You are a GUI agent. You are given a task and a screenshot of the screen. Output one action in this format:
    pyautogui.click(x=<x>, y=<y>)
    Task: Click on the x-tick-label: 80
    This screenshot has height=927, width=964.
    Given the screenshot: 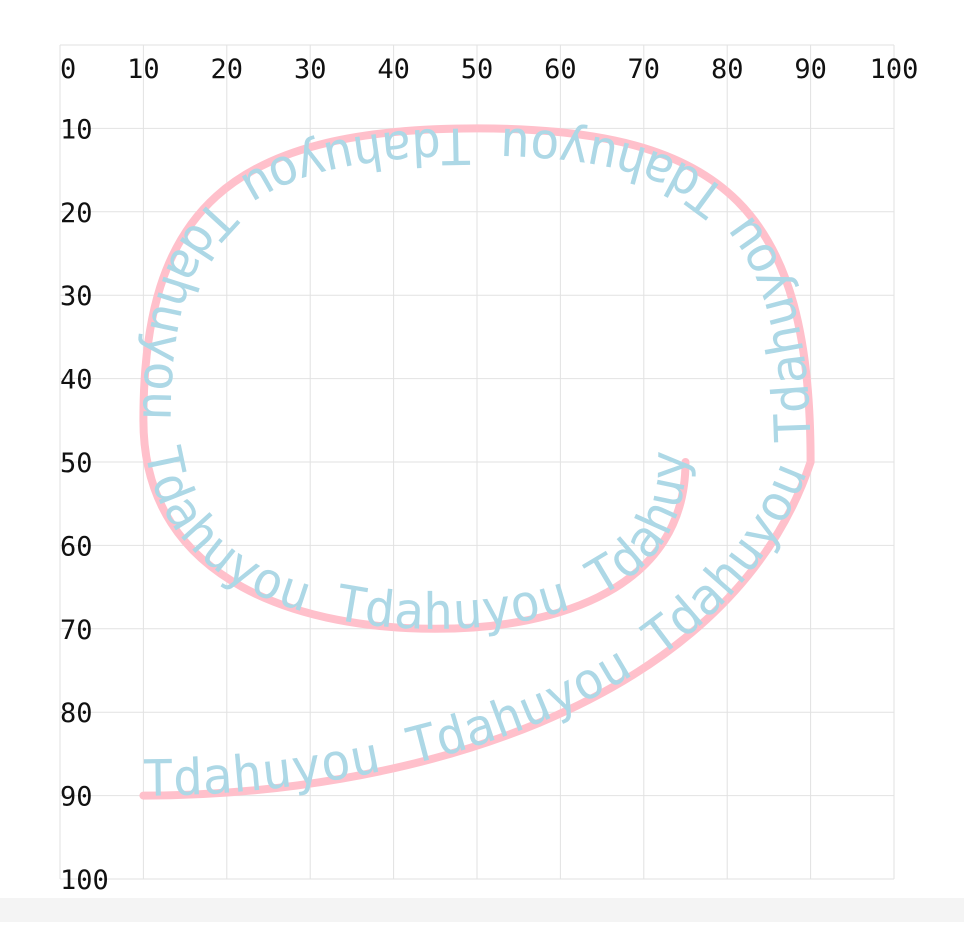 What is the action you would take?
    pyautogui.click(x=727, y=69)
    